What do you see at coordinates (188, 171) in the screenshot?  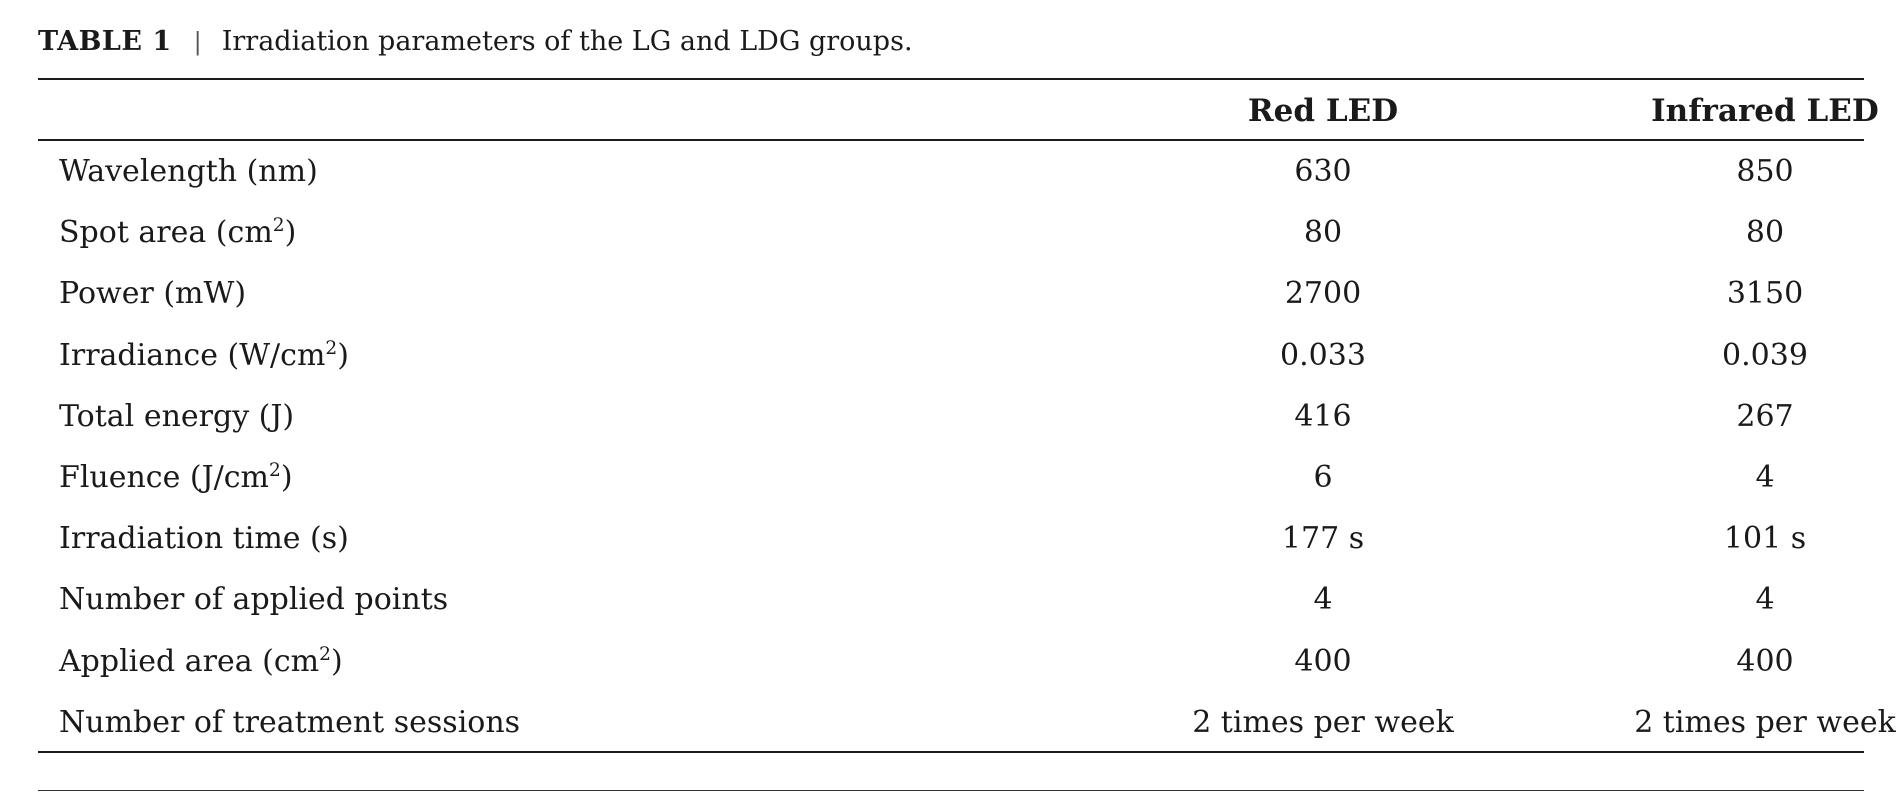 I see `parameter-label: Wavelength (nm)` at bounding box center [188, 171].